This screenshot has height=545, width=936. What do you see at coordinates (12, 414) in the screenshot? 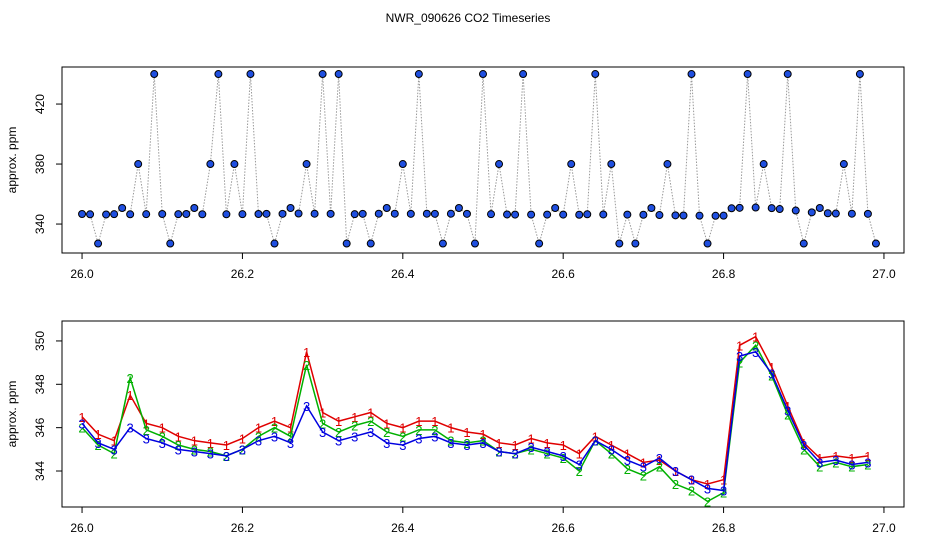
I see `y-axis-label: approx. ppm` at bounding box center [12, 414].